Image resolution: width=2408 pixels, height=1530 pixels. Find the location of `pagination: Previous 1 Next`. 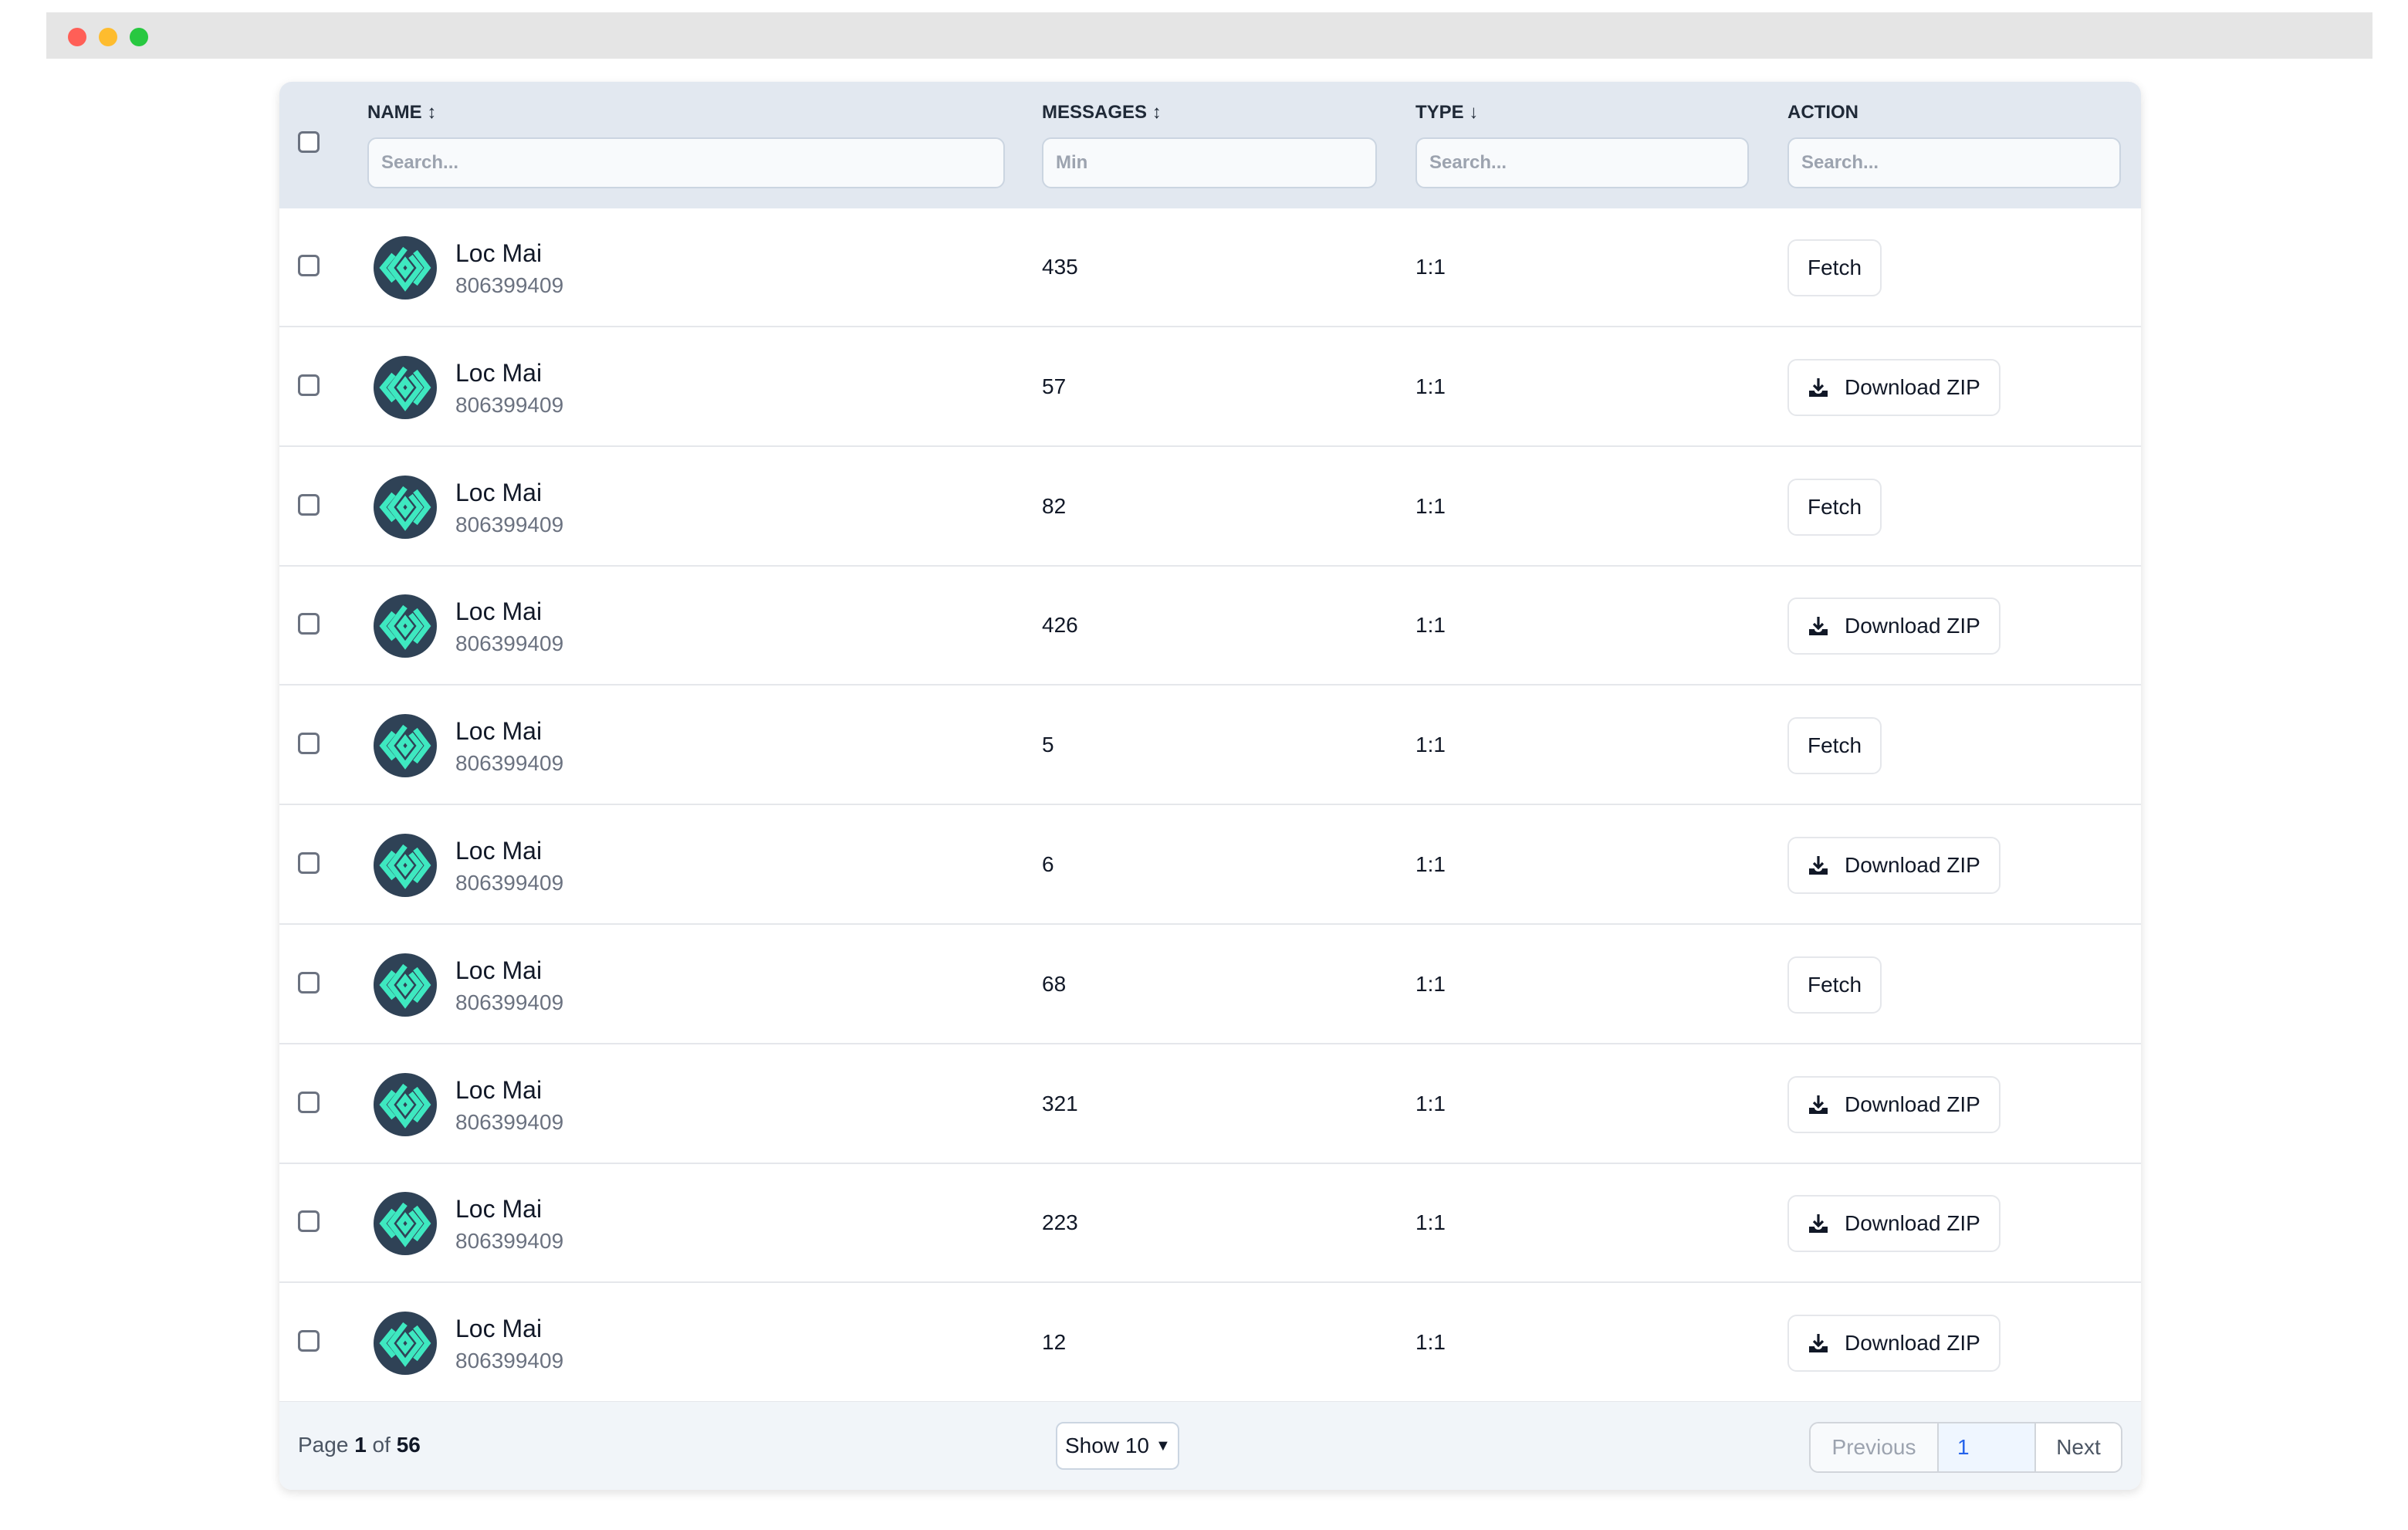

pagination: Previous 1 Next is located at coordinates (1966, 1447).